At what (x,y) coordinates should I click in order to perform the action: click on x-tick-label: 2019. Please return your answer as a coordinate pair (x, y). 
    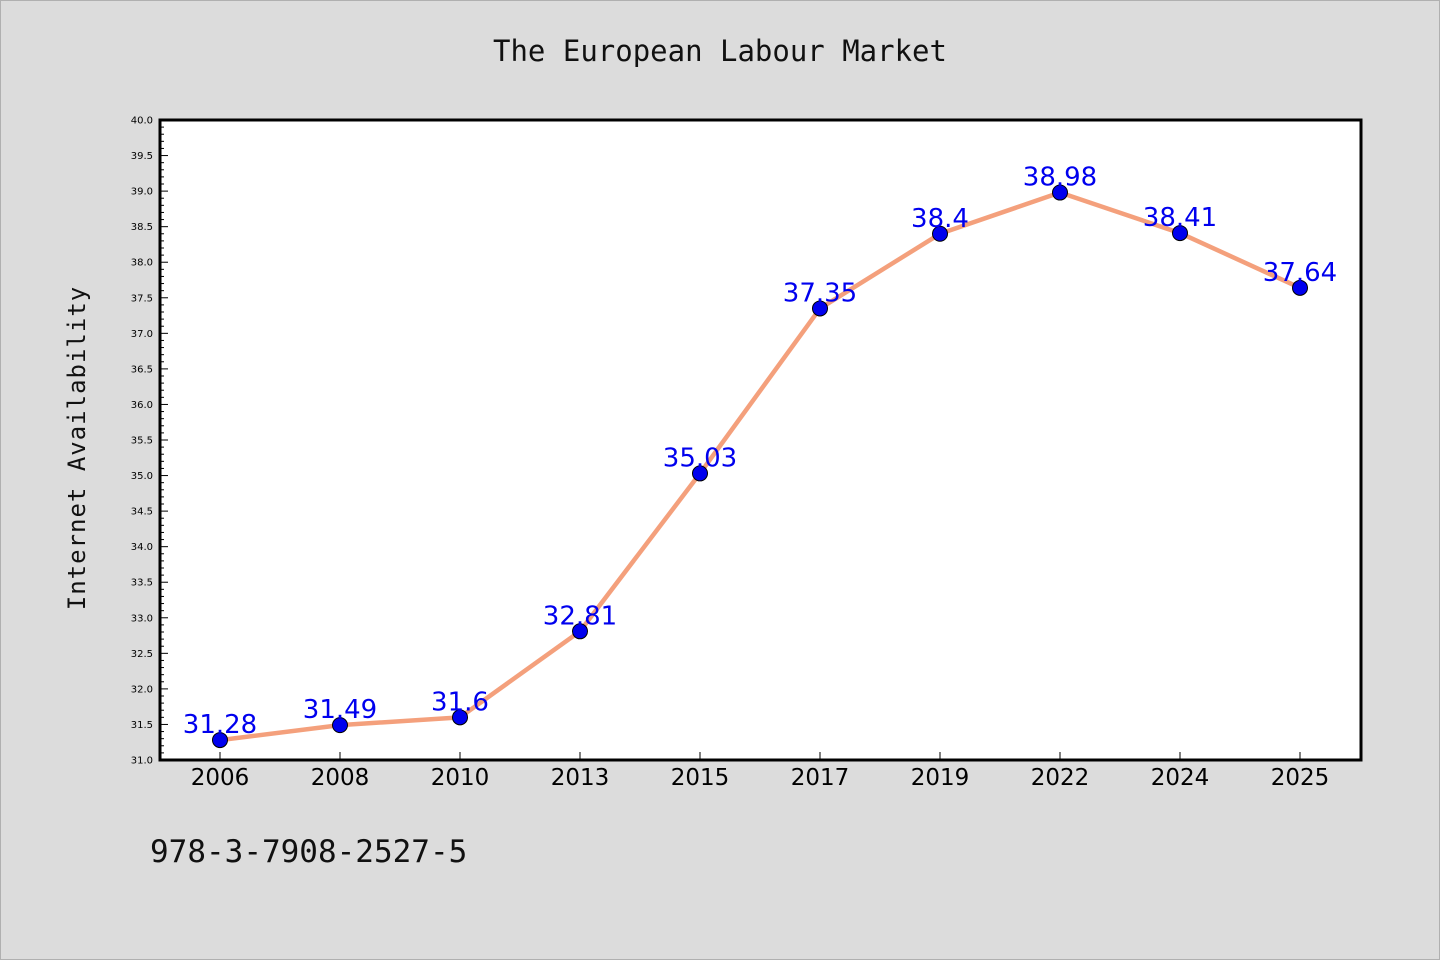
    Looking at the image, I should click on (940, 778).